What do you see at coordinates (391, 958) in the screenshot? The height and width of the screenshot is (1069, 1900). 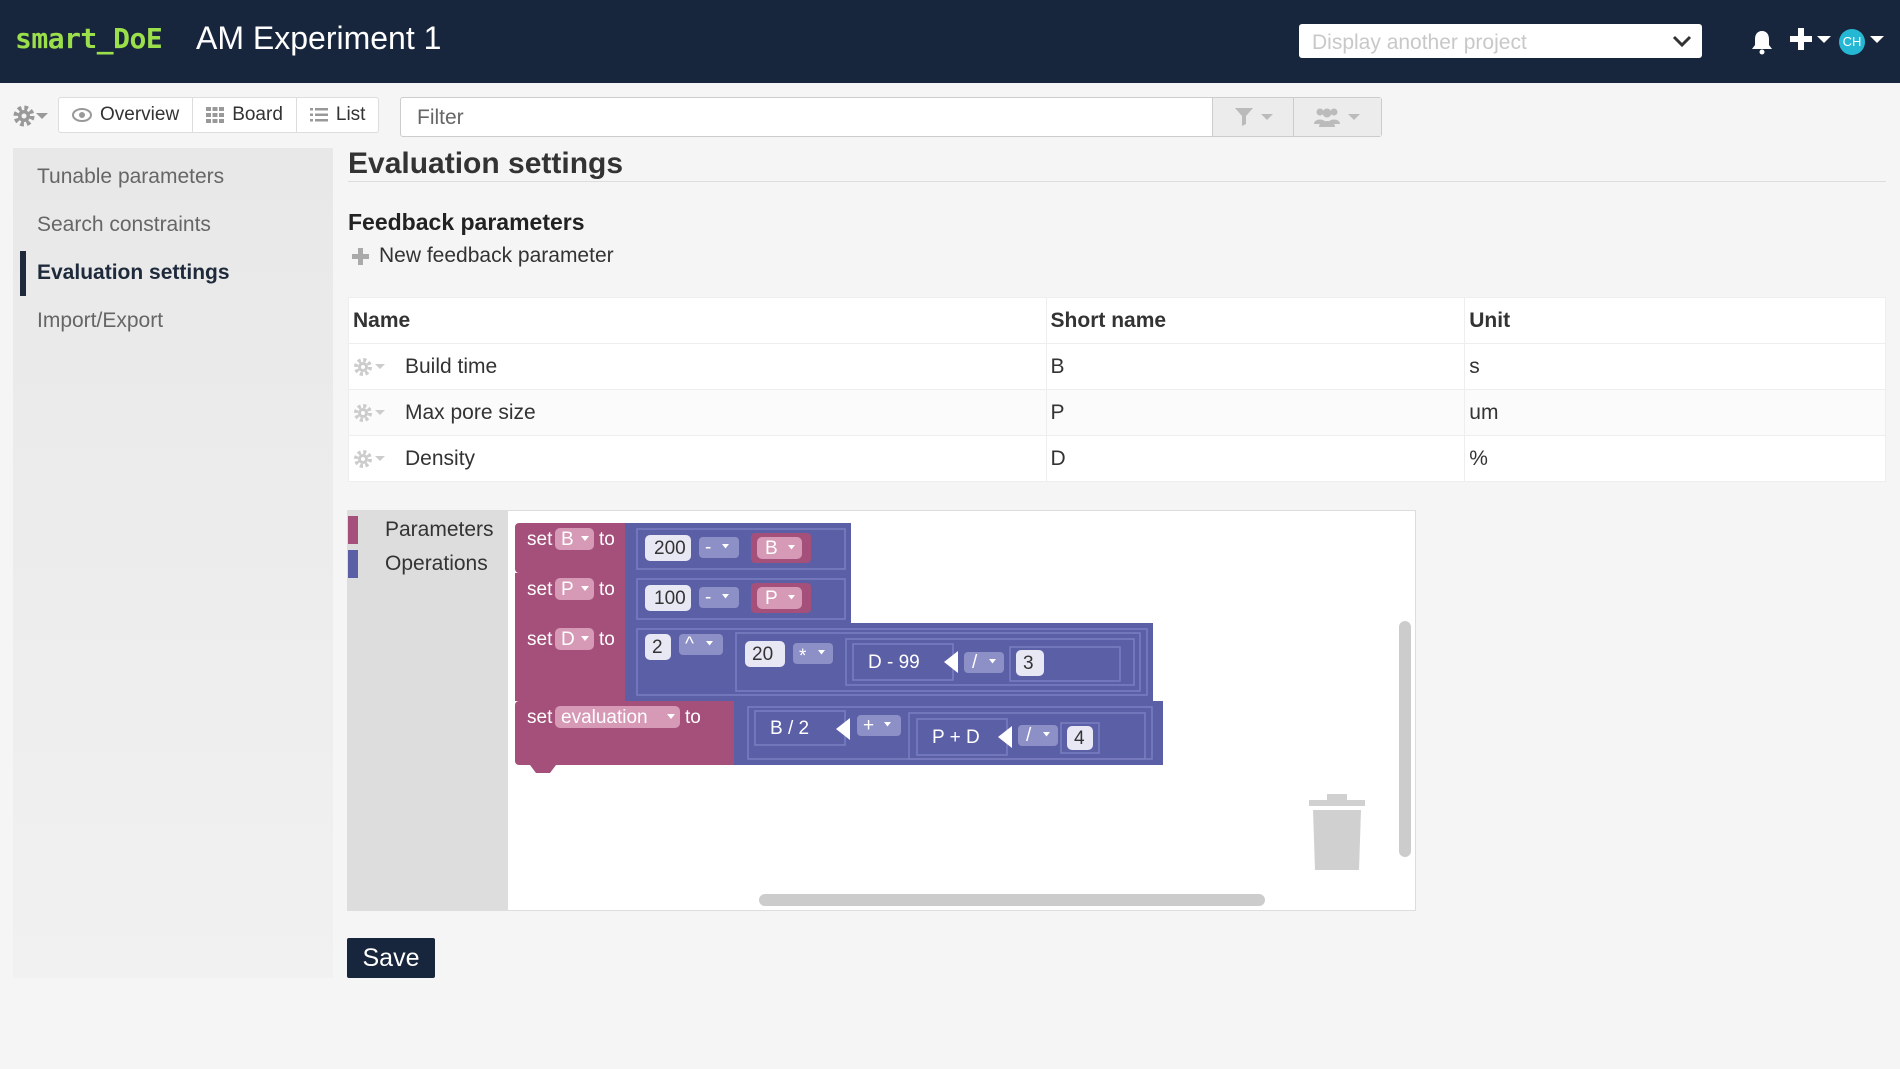 I see `save-button: Save` at bounding box center [391, 958].